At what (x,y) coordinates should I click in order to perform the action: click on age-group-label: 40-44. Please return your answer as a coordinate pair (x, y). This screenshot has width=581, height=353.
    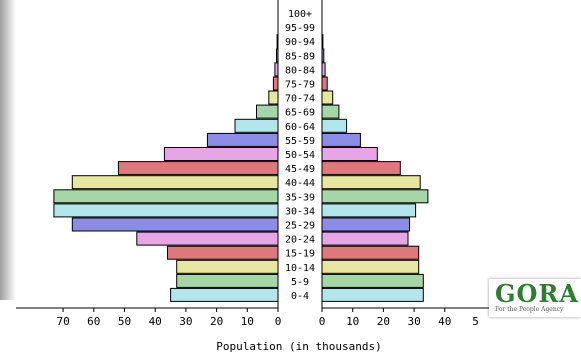
    Looking at the image, I should click on (300, 183).